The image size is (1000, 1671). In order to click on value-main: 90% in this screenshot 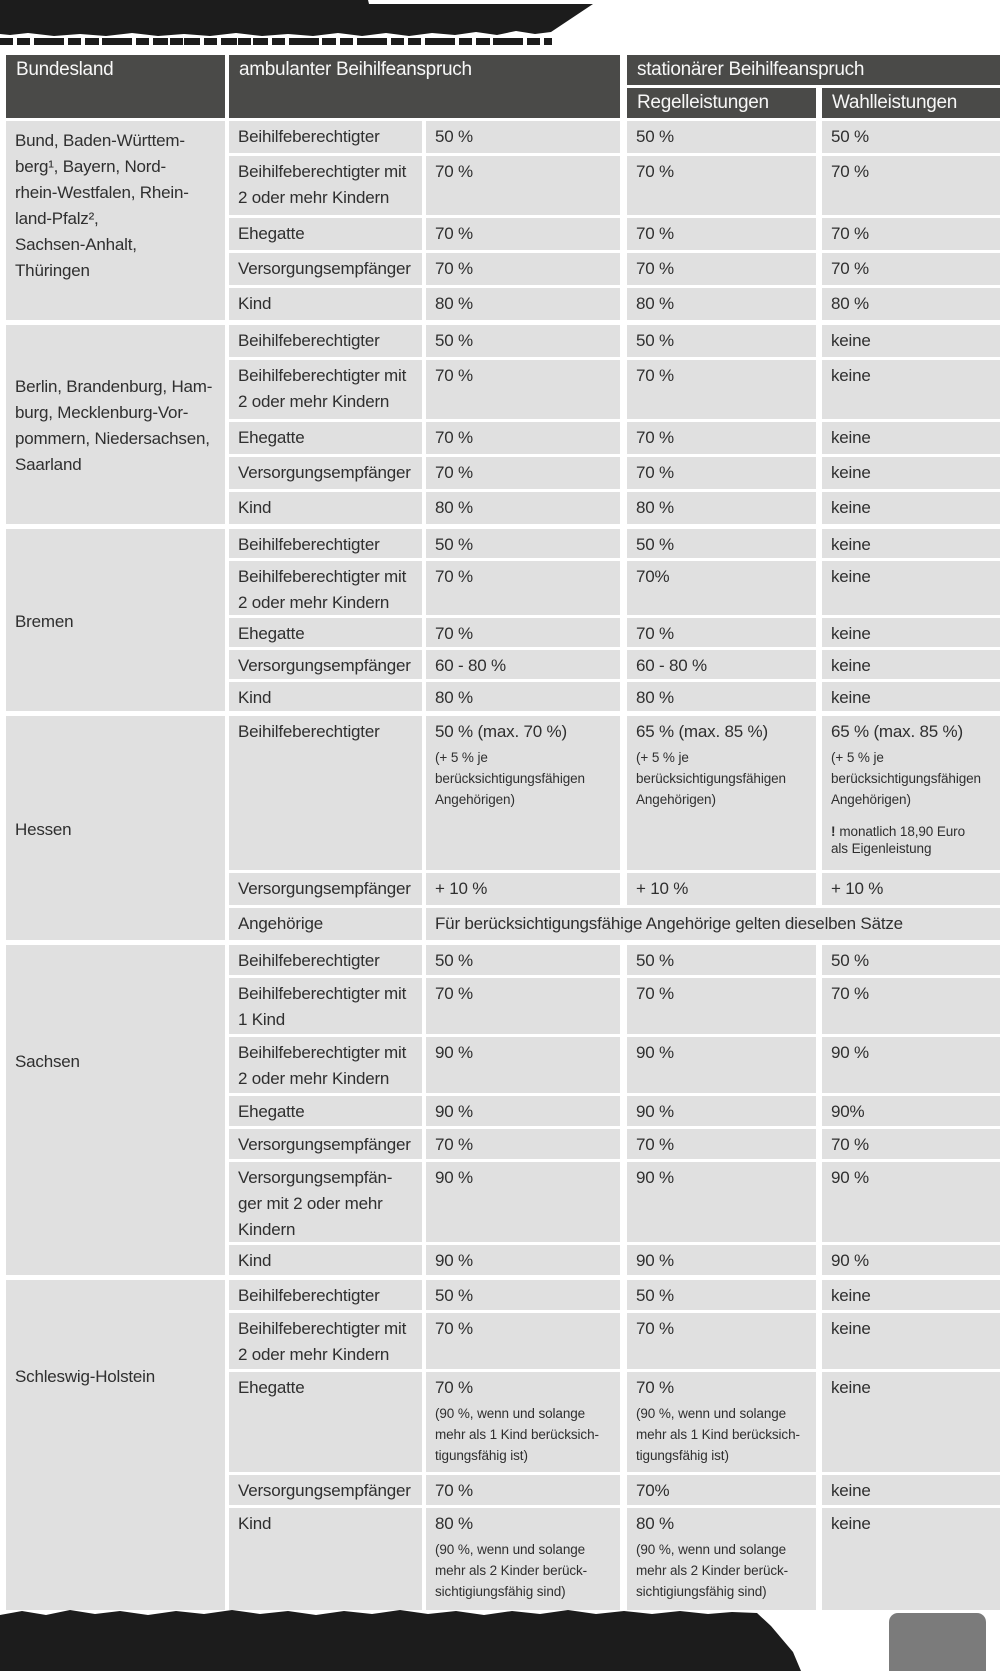, I will do `click(848, 1111)`.